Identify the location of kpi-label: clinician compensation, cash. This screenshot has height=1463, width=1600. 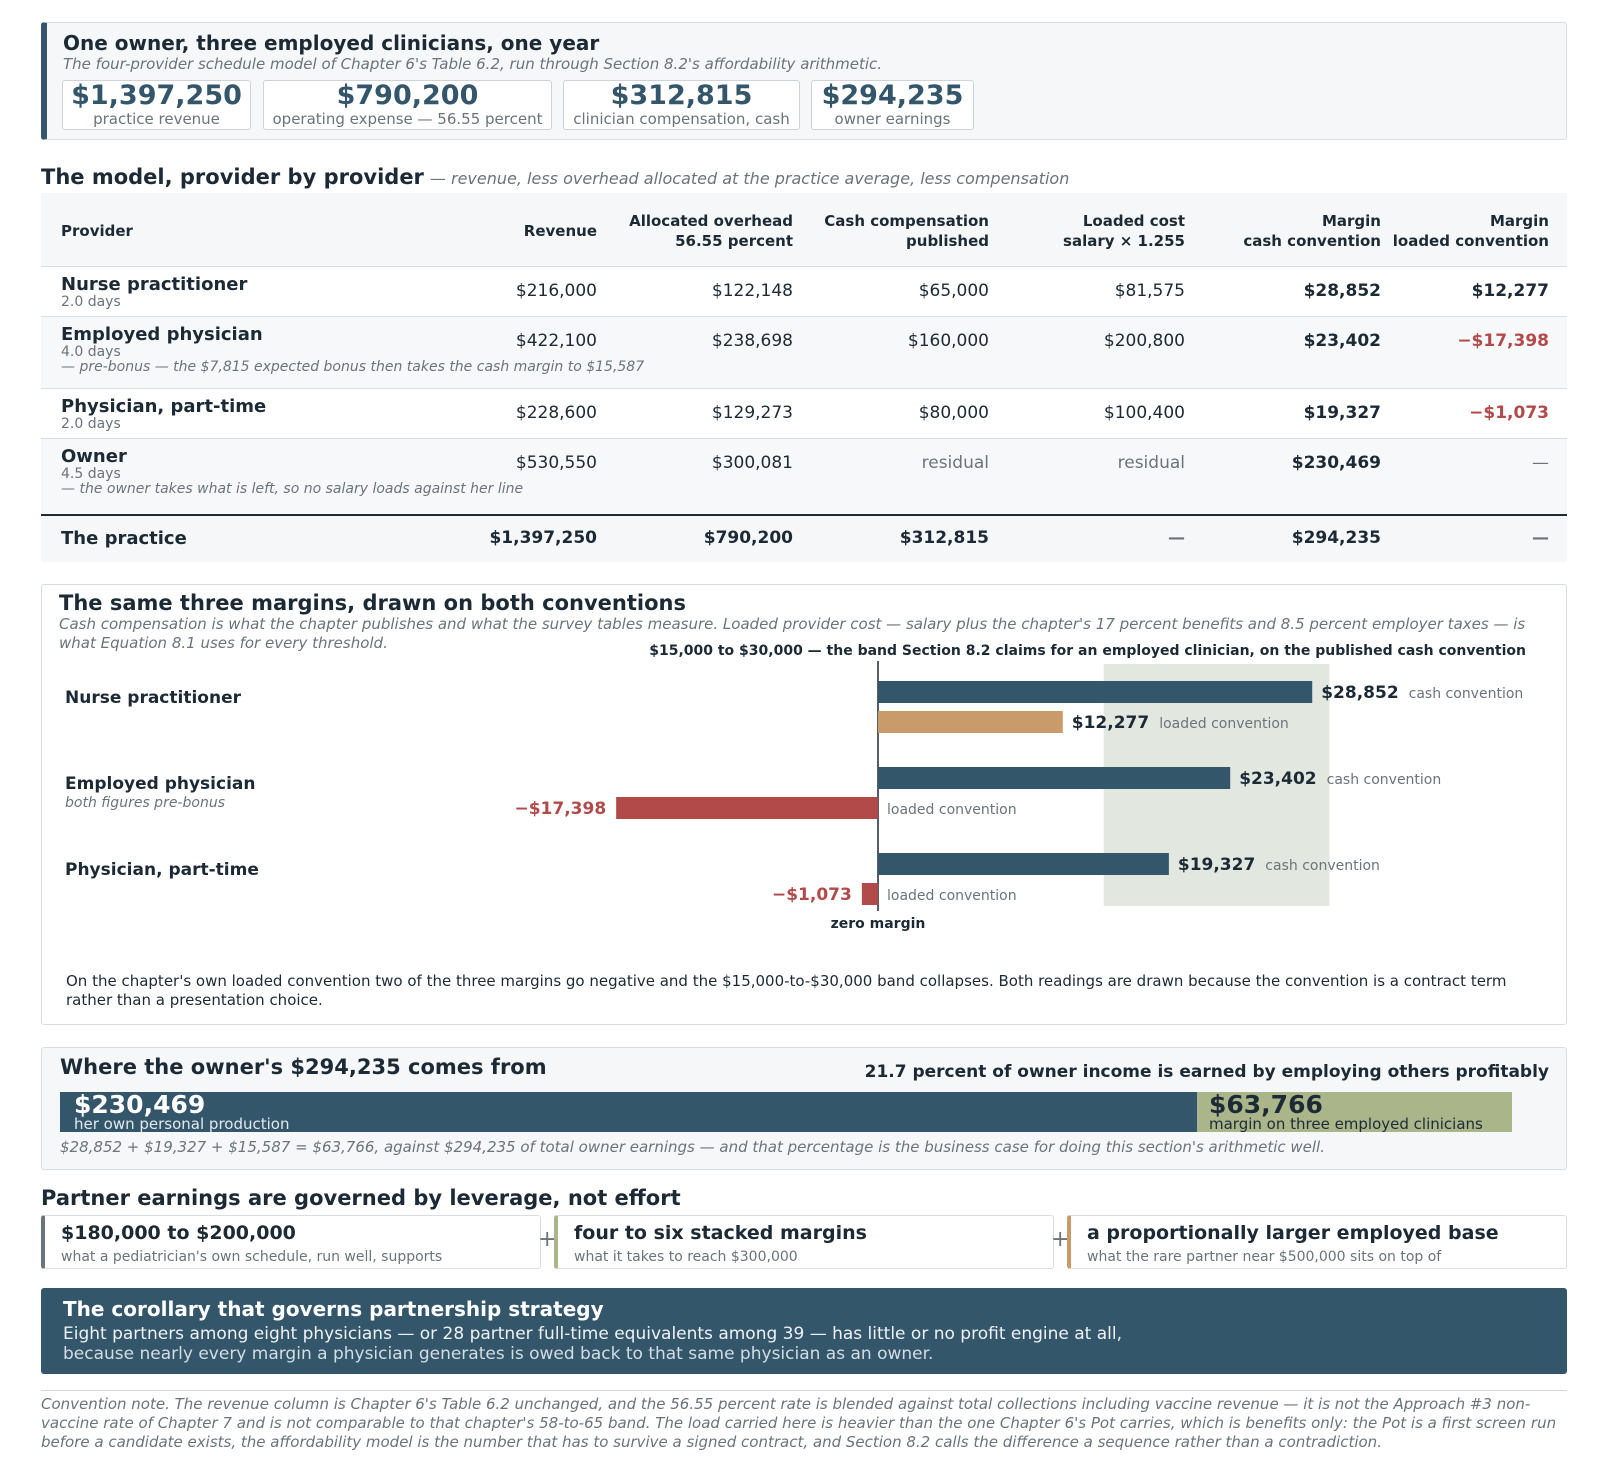
(681, 119).